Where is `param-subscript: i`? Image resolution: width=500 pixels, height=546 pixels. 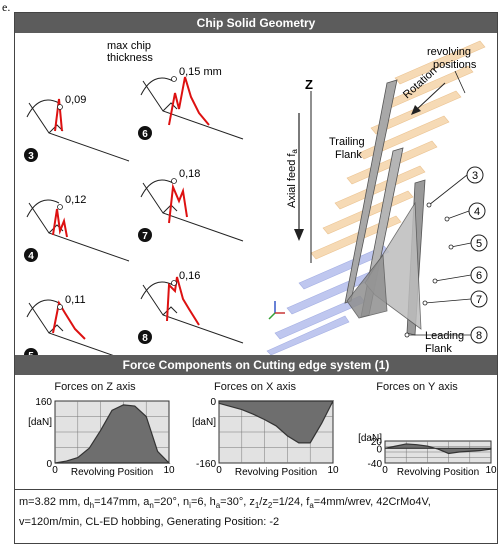
param-subscript: i is located at coordinates (190, 506).